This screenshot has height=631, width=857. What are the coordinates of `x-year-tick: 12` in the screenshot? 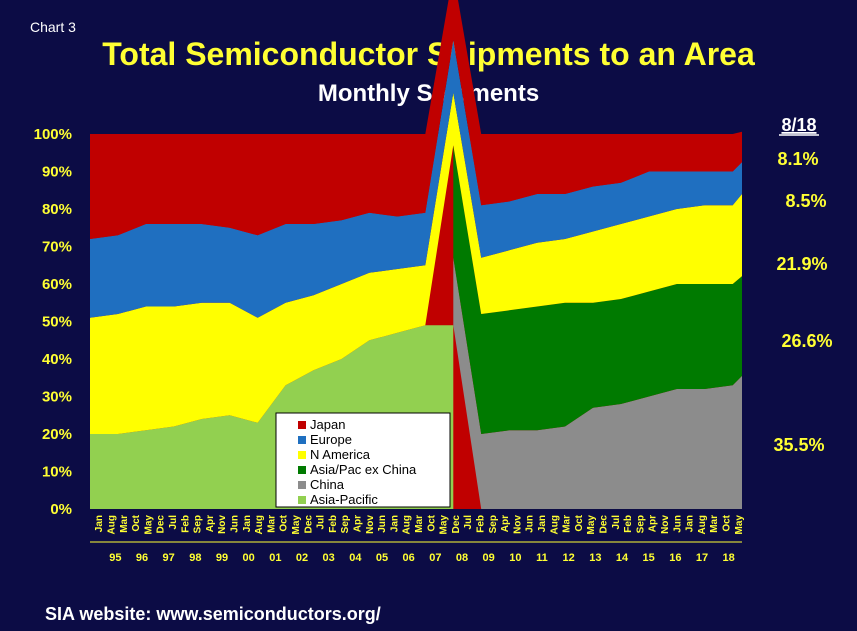 It's located at (569, 558).